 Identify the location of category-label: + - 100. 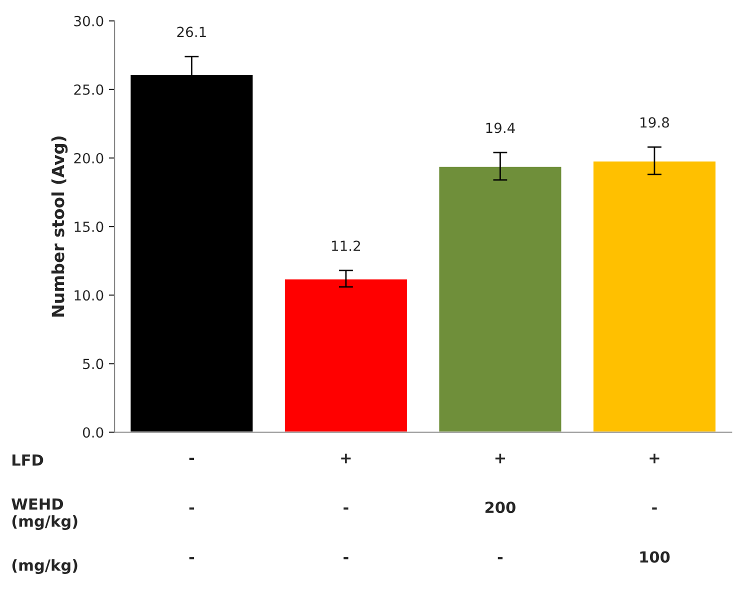
(655, 508).